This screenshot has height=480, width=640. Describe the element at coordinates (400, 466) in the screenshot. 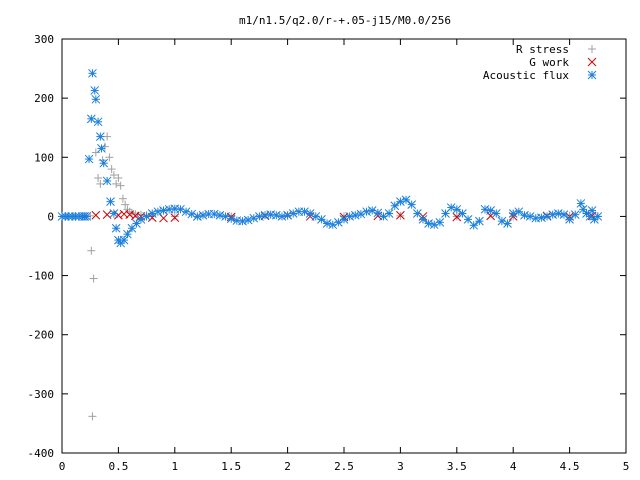

I see `x-tick-label: 3` at that location.